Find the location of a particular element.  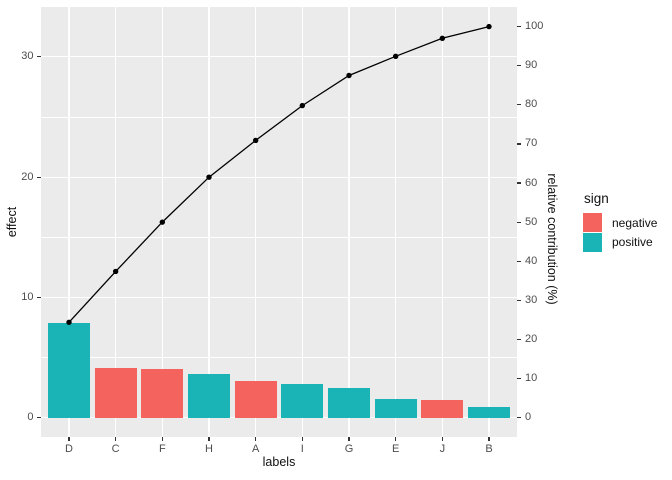

y-right-tick-label: 20 is located at coordinates (531, 338).